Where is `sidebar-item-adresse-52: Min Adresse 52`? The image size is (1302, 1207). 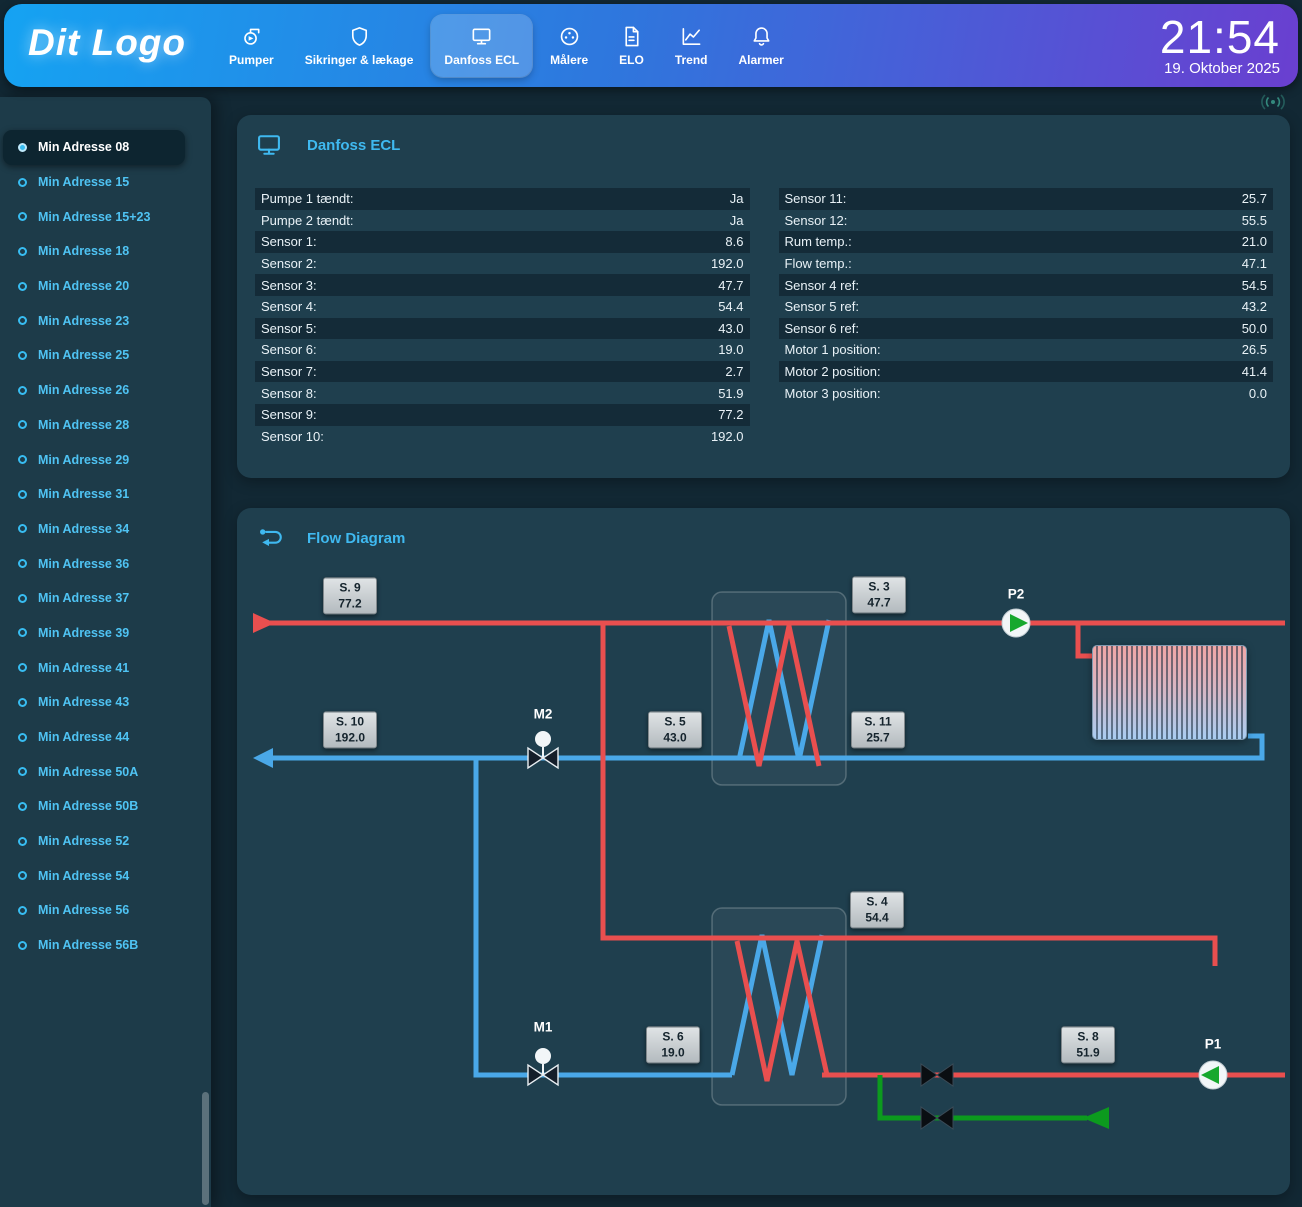
sidebar-item-adresse-52: Min Adresse 52 is located at coordinates (94, 841).